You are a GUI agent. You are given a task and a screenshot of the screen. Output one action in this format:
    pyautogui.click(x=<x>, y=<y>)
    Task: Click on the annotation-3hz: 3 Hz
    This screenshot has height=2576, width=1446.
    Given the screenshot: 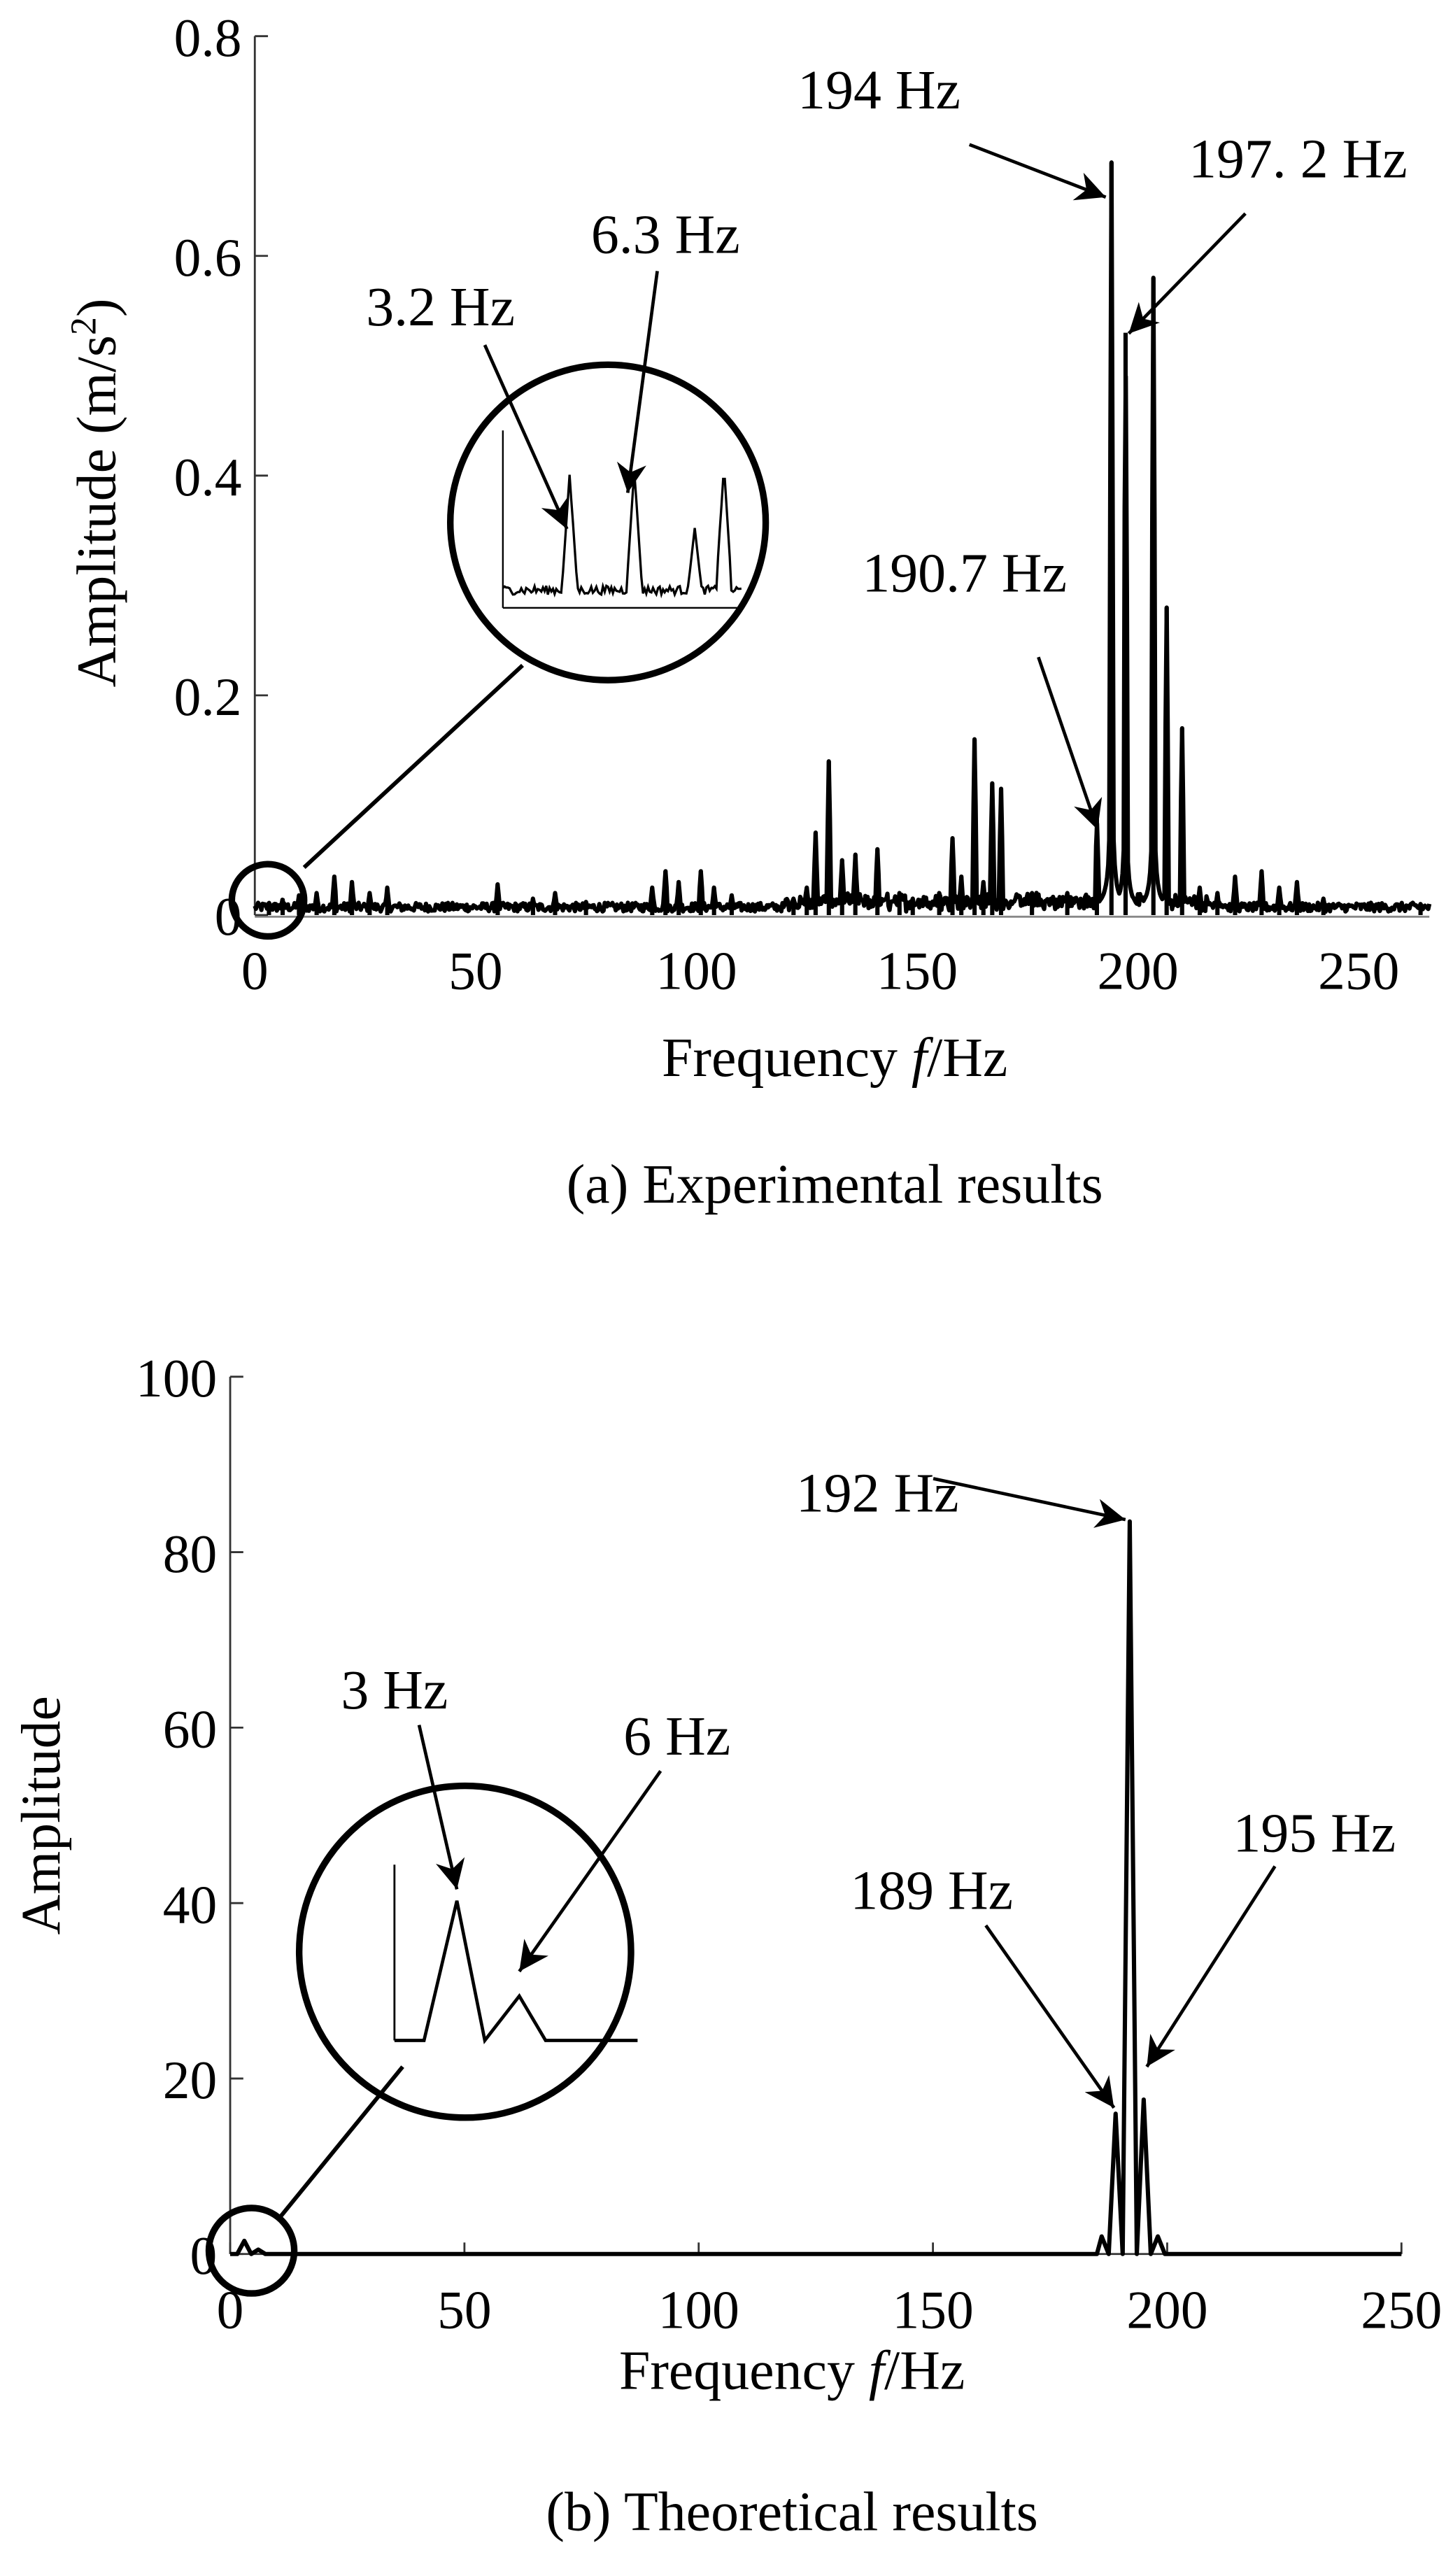 What is the action you would take?
    pyautogui.click(x=394, y=1690)
    